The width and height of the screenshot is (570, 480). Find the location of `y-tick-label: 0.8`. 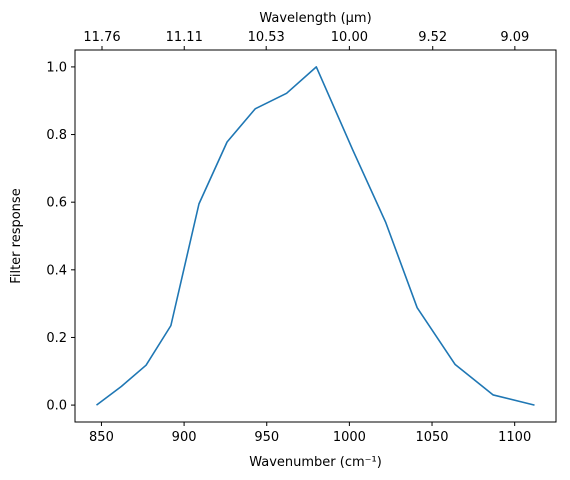

y-tick-label: 0.8 is located at coordinates (56, 135).